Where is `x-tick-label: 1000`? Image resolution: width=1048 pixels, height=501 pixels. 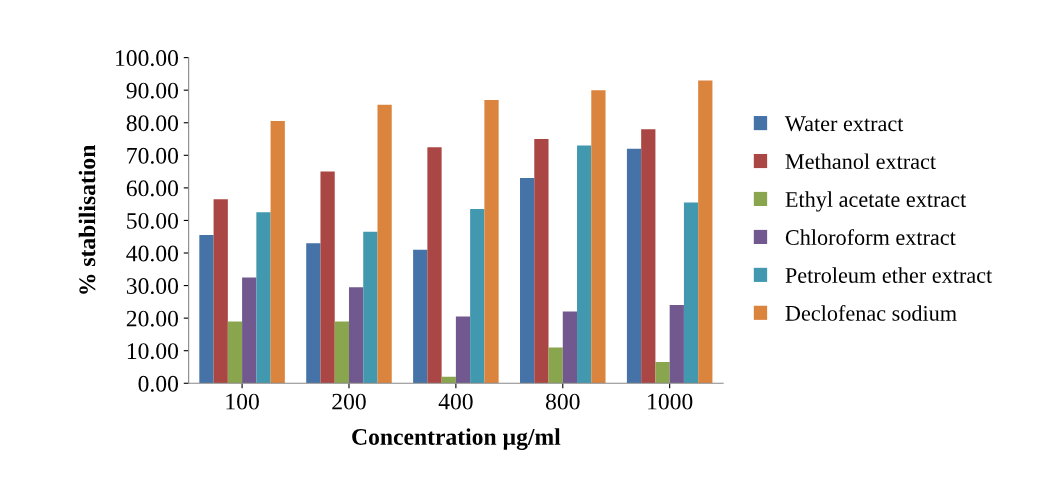 x-tick-label: 1000 is located at coordinates (670, 401).